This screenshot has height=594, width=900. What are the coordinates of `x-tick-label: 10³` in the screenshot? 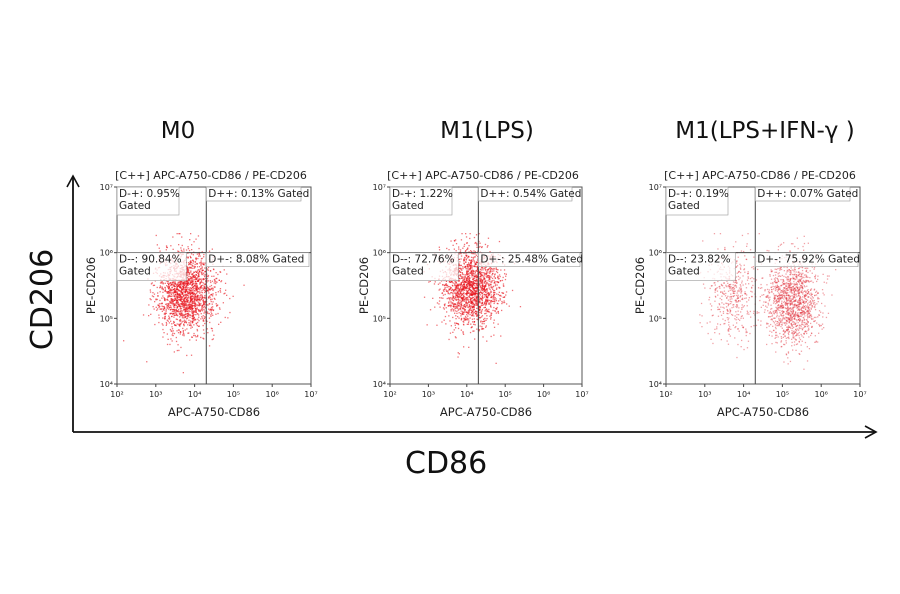 It's located at (428, 394).